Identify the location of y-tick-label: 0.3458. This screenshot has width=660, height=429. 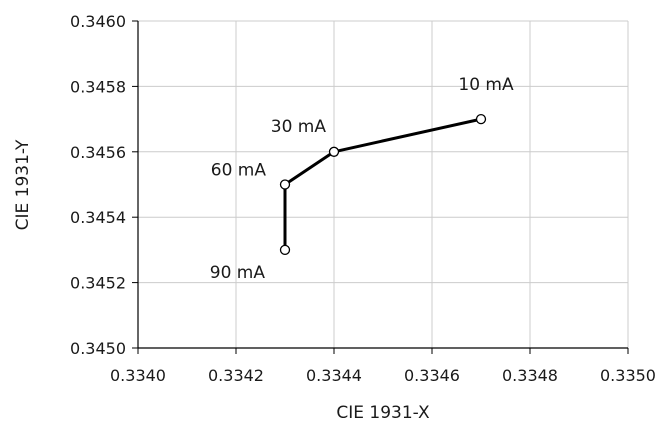
(98, 86).